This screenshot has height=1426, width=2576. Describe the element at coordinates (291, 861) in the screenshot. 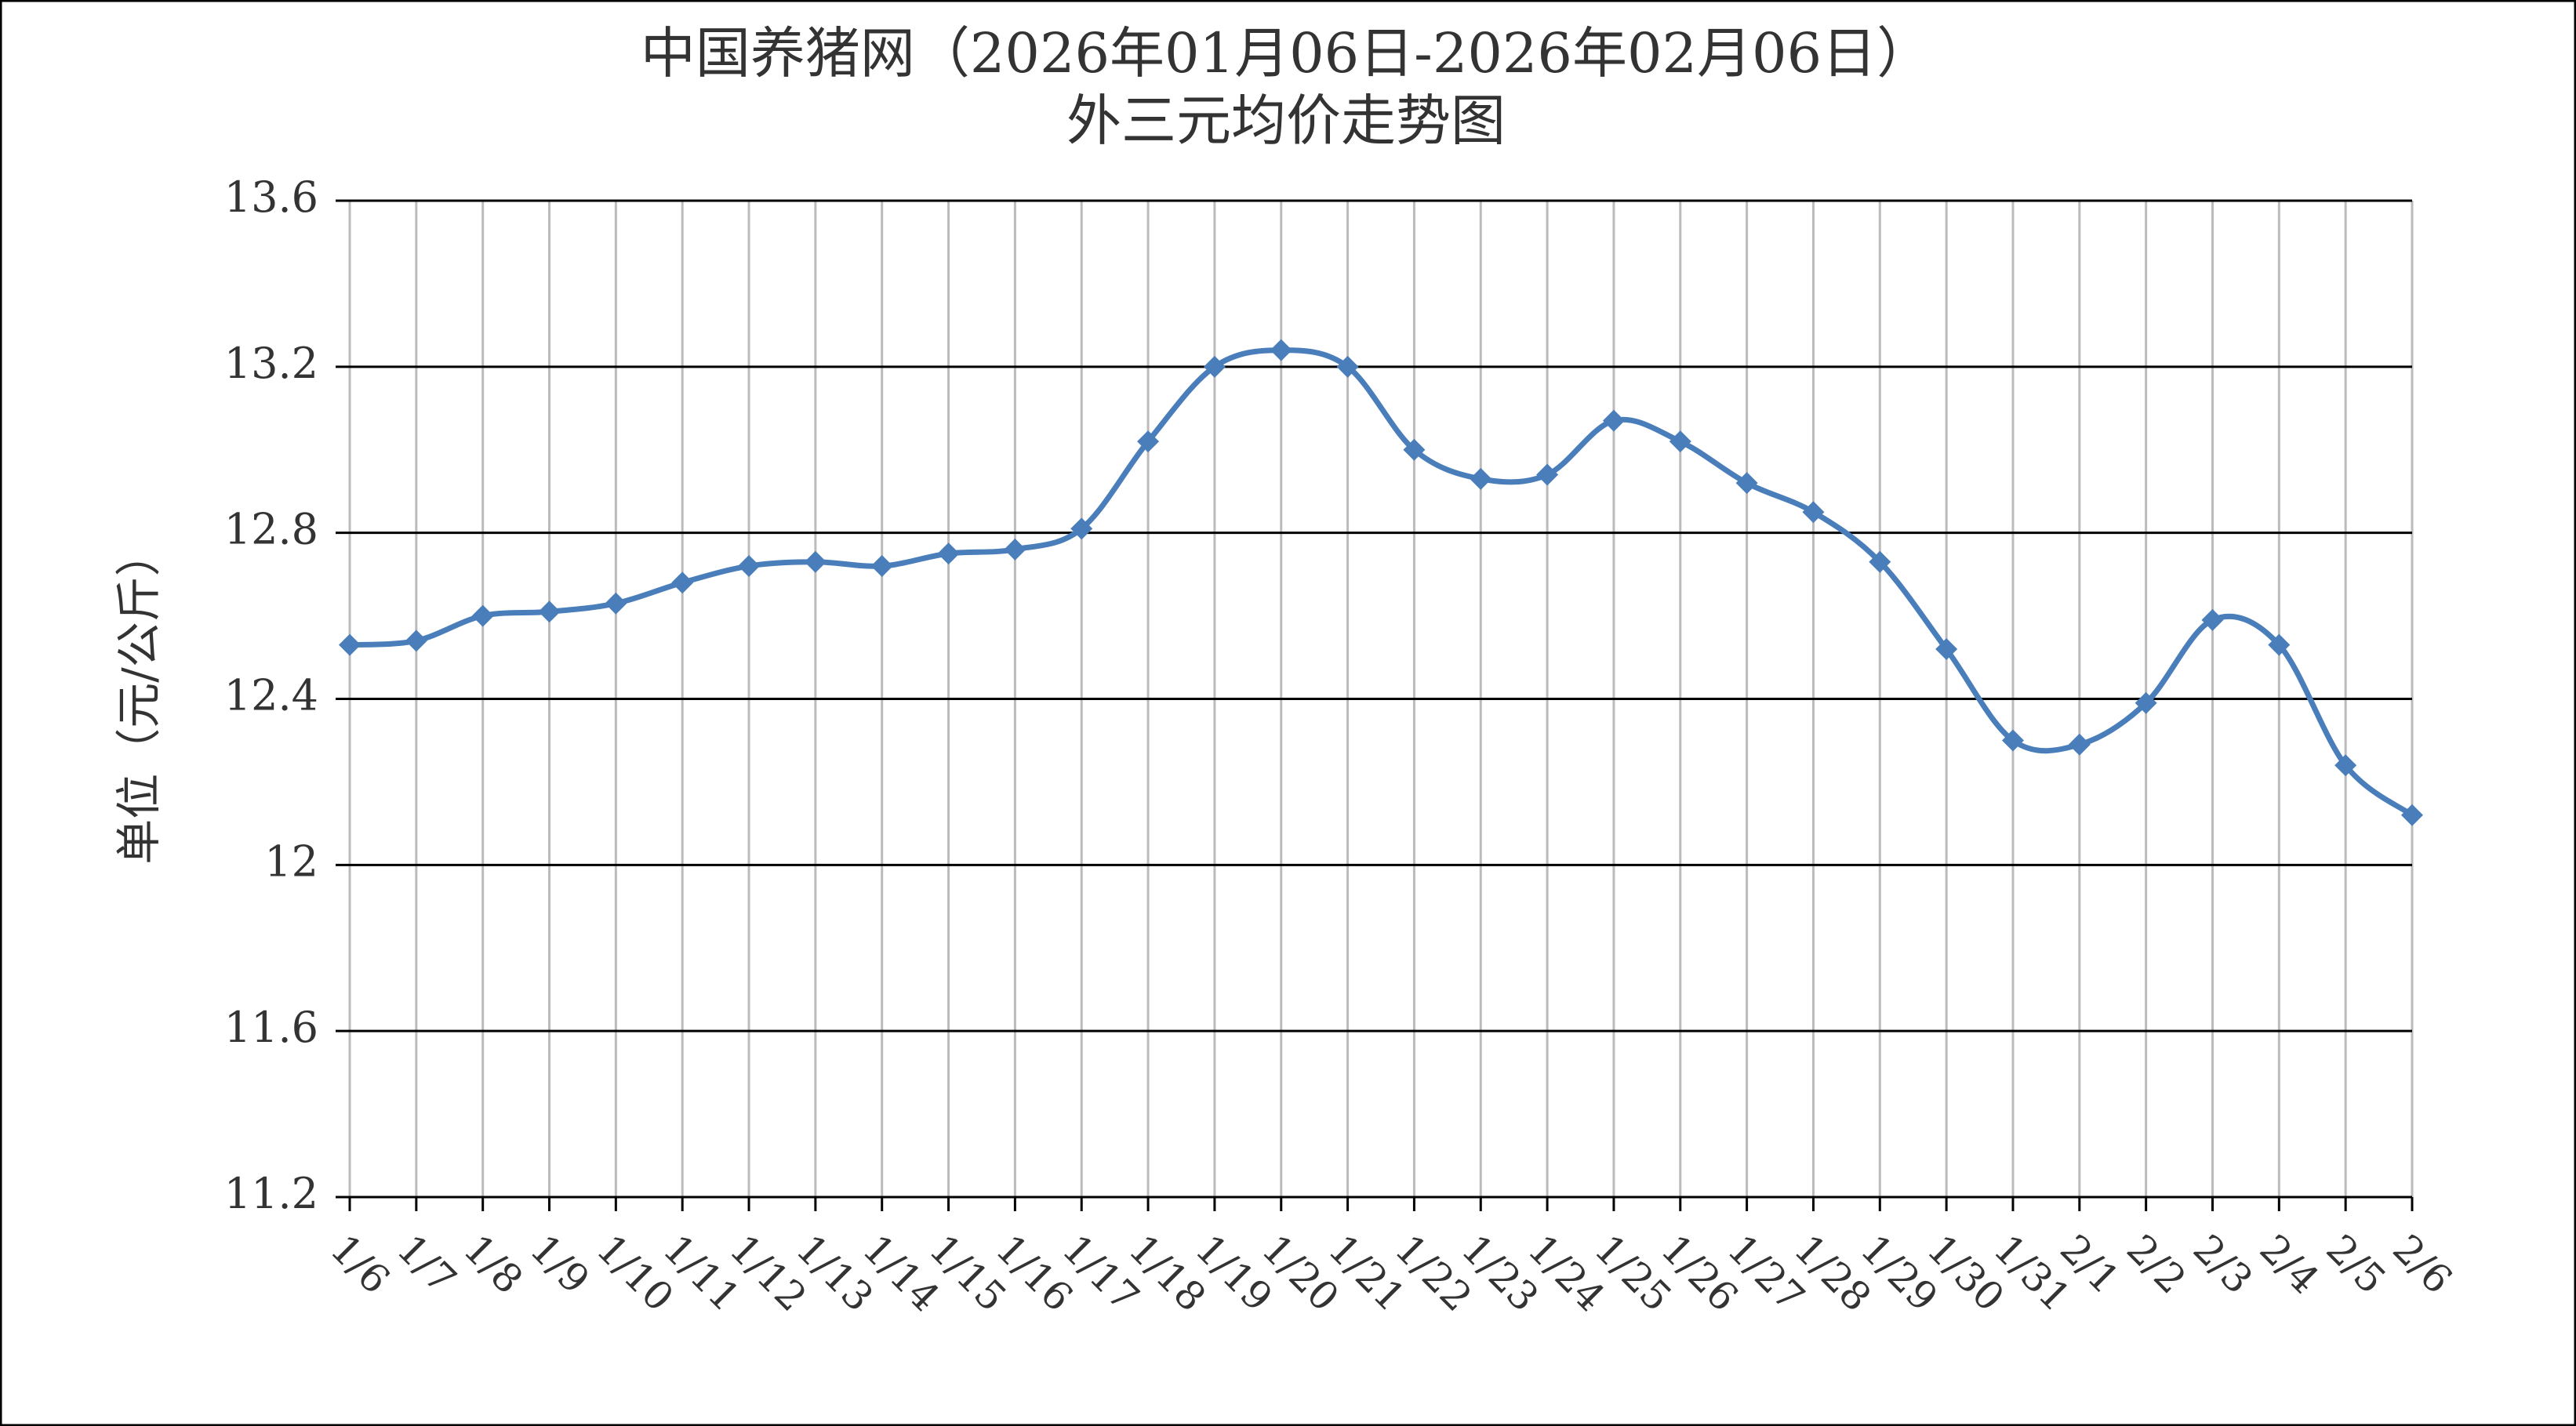

I see `y-tick-label: 12` at that location.